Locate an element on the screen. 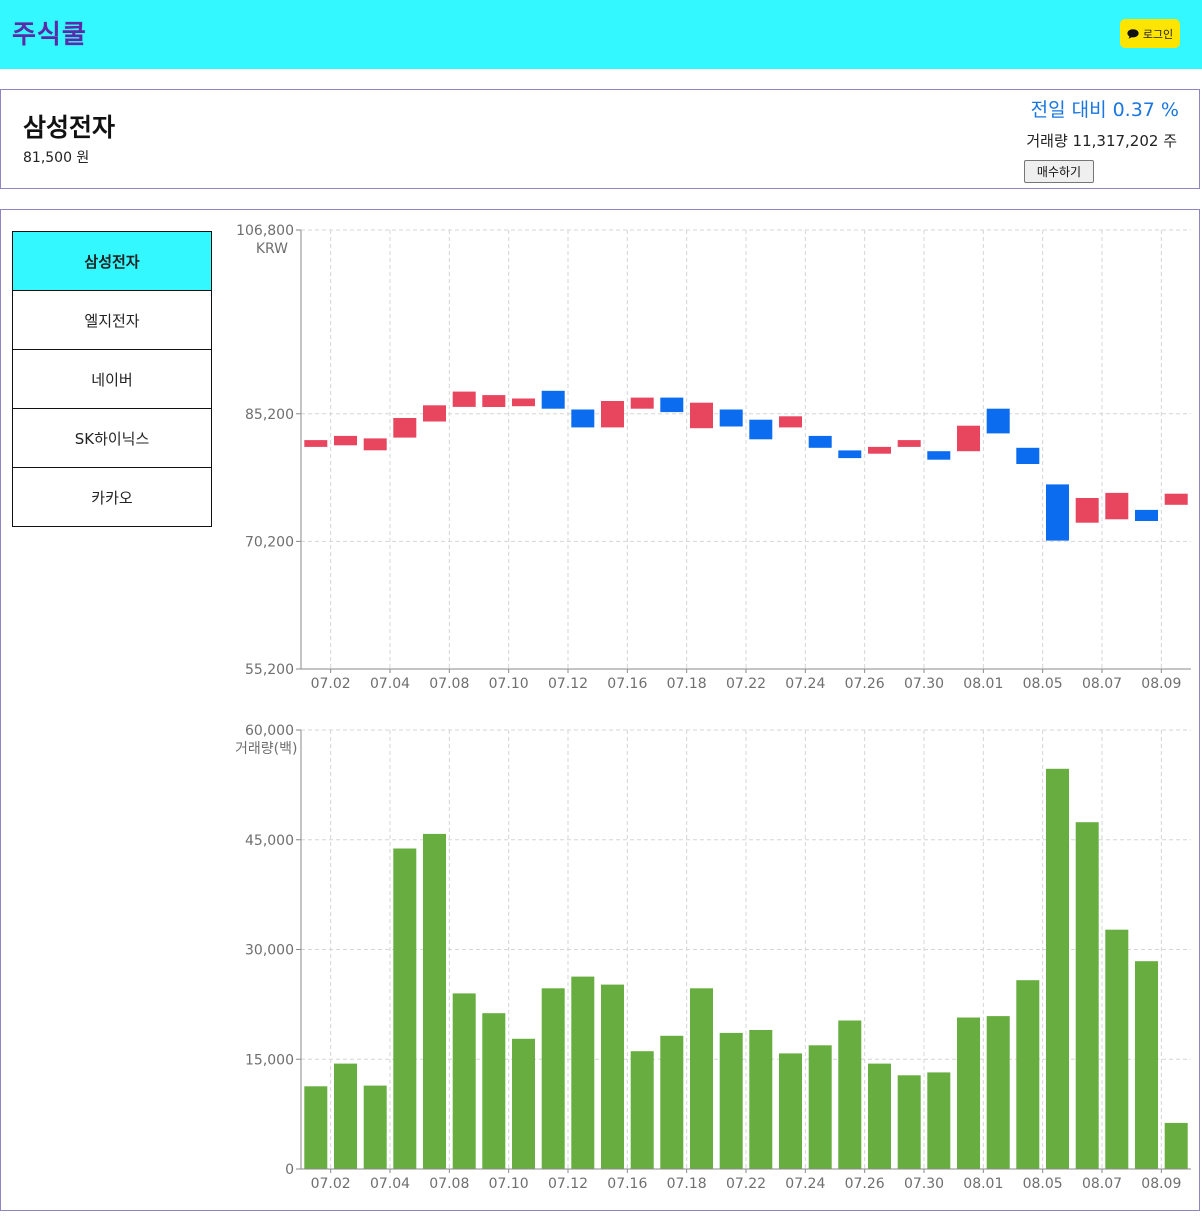 The height and width of the screenshot is (1222, 1202). volume-y-tick-label: 30,000 is located at coordinates (269, 951).